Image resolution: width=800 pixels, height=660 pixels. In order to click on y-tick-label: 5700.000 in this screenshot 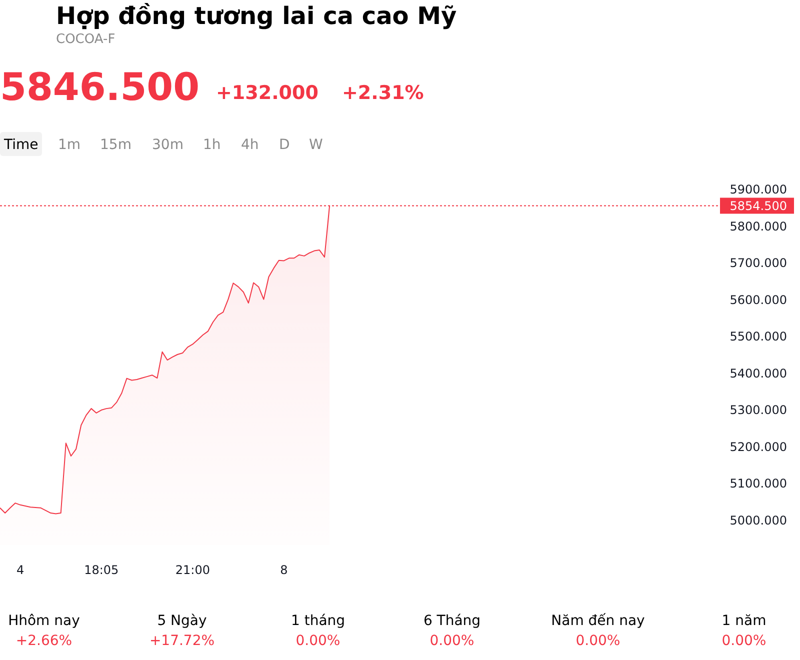, I will do `click(758, 263)`.